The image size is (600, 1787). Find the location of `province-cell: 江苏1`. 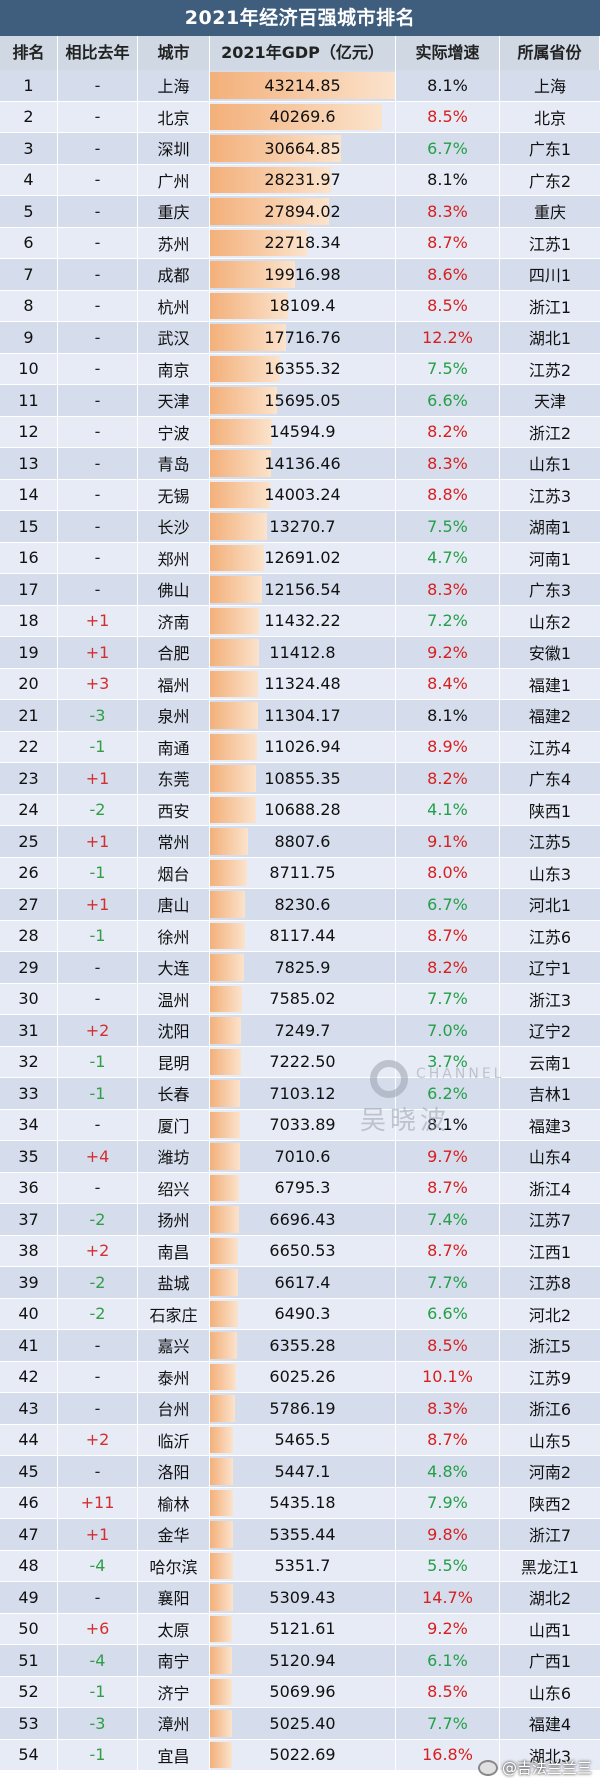

province-cell: 江苏1 is located at coordinates (550, 244).